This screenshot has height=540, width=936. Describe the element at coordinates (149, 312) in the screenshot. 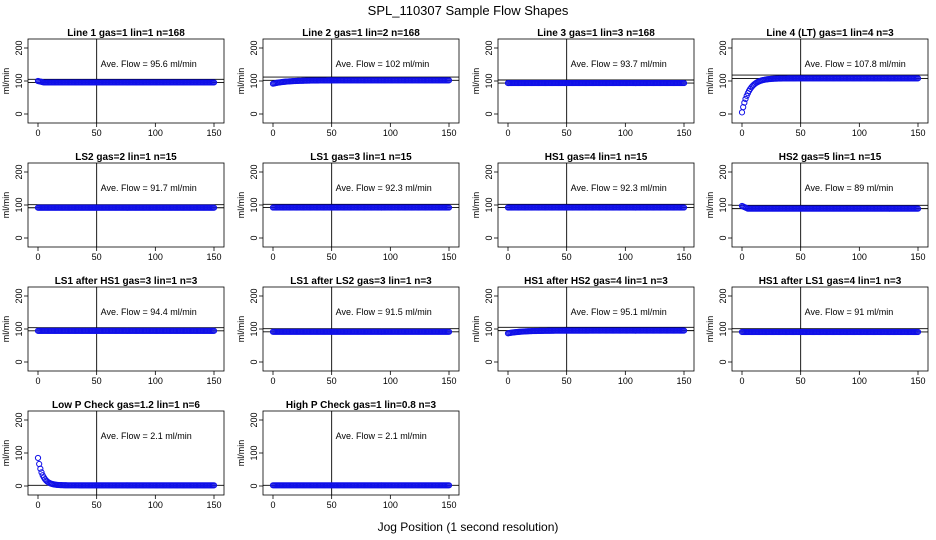

I see `average-flow-annotation: Ave. Flow = 94.4 ml/min` at that location.